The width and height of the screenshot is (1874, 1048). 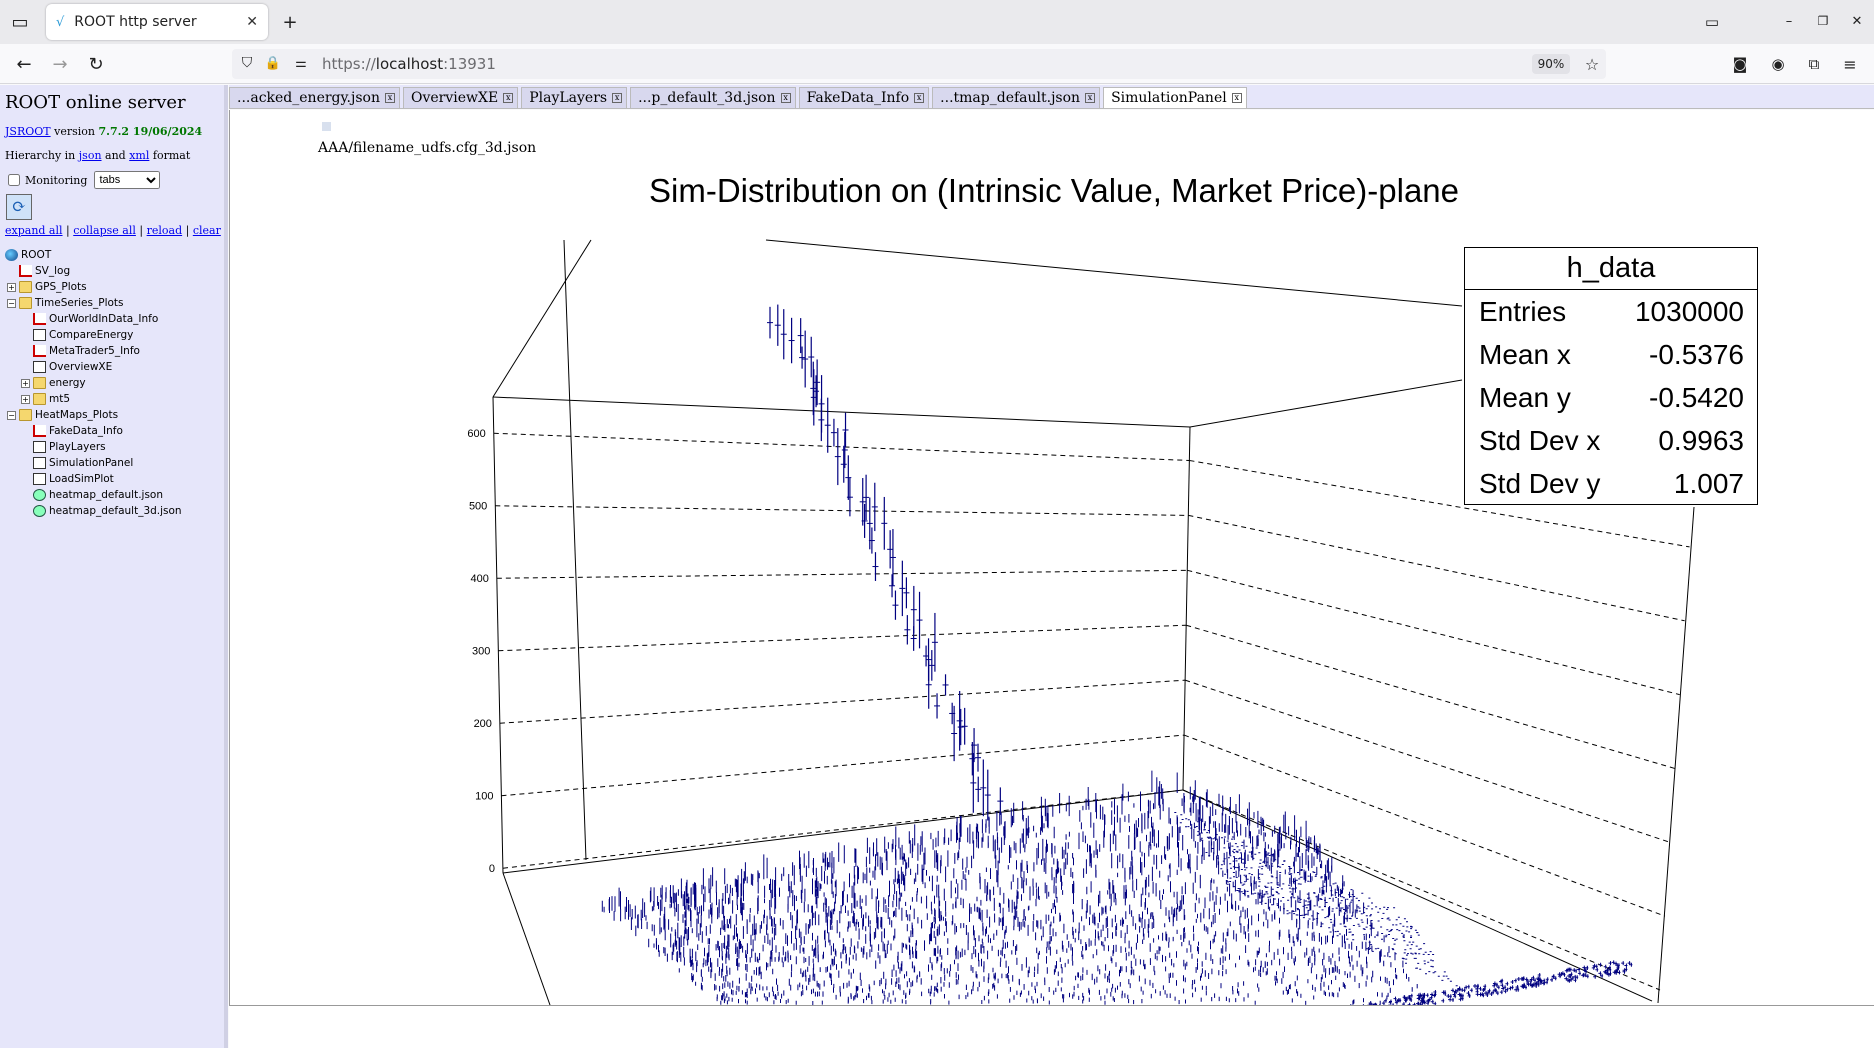 What do you see at coordinates (247, 63) in the screenshot?
I see `shield-icon: ⛉` at bounding box center [247, 63].